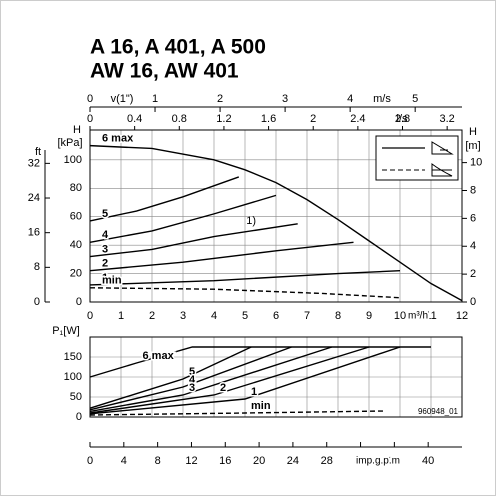  What do you see at coordinates (76, 245) in the screenshot?
I see `y-tick-label: 40` at bounding box center [76, 245].